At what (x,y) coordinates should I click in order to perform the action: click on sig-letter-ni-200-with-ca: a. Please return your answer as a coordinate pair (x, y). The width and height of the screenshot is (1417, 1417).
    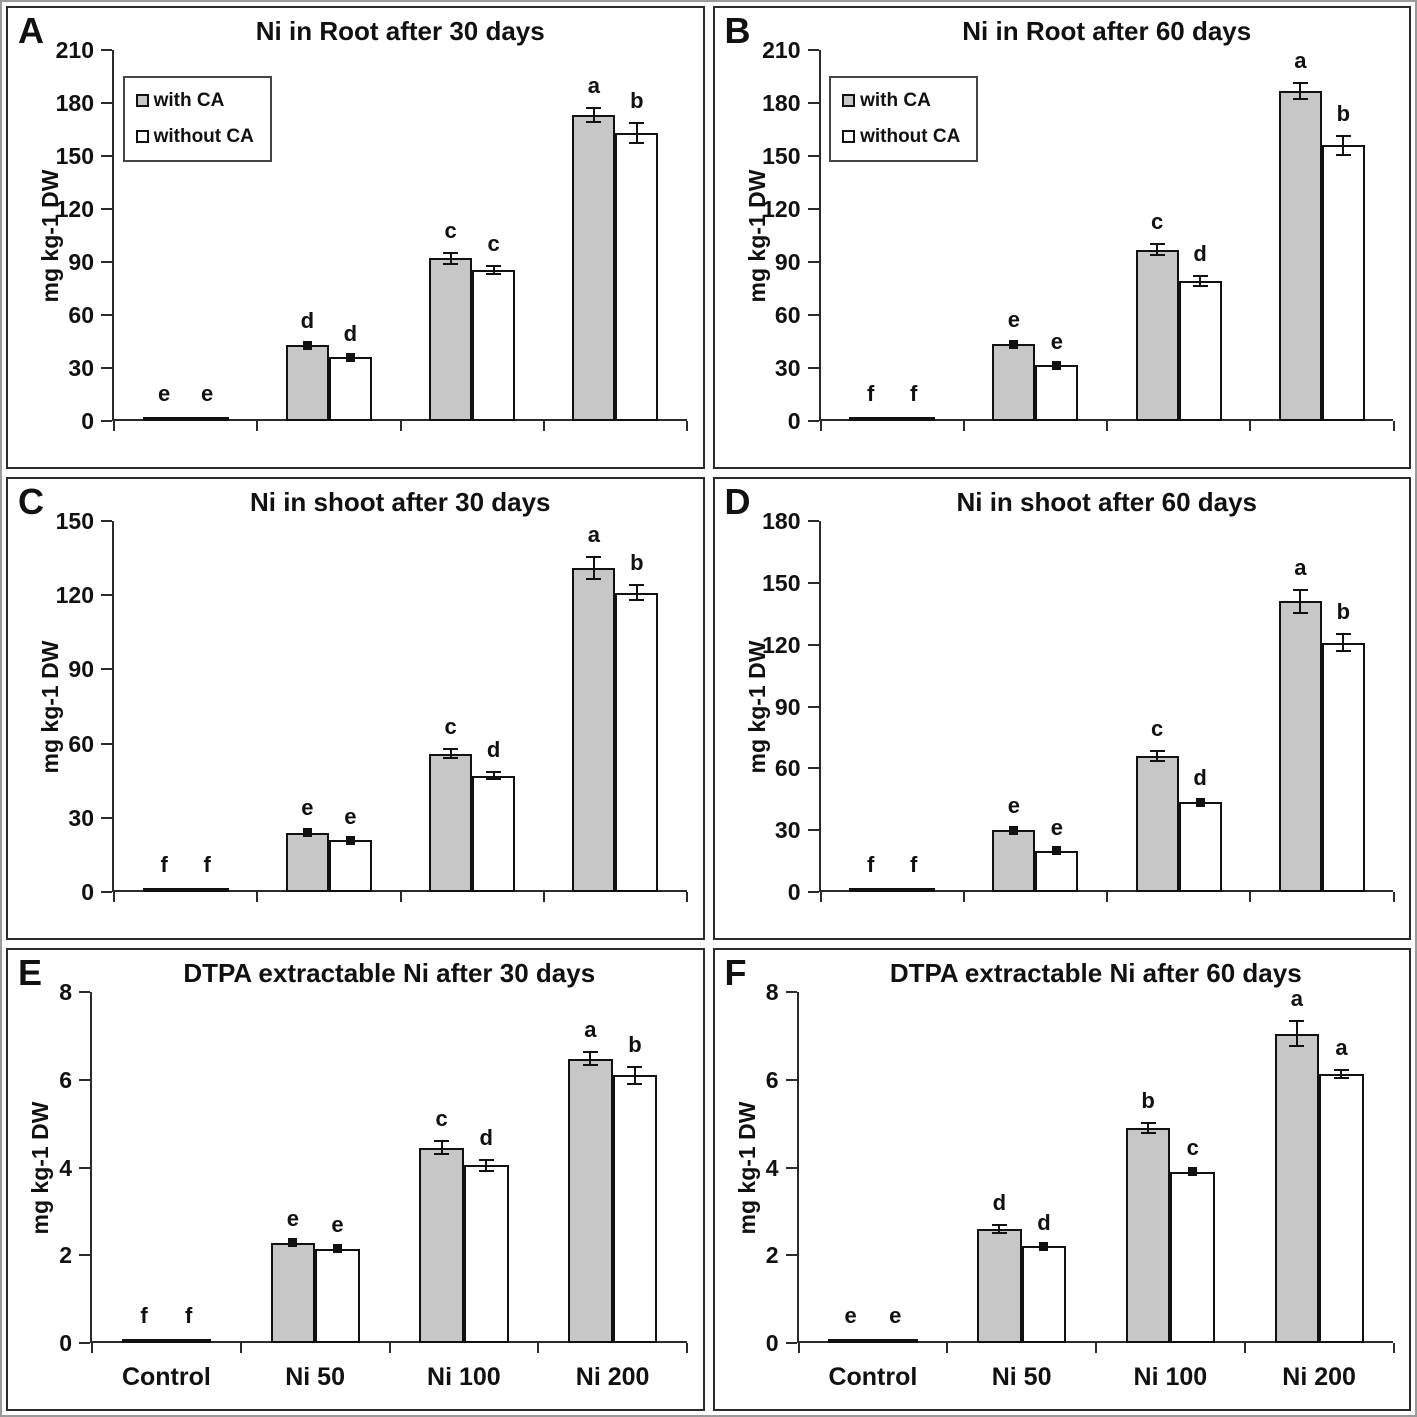
    Looking at the image, I should click on (593, 534).